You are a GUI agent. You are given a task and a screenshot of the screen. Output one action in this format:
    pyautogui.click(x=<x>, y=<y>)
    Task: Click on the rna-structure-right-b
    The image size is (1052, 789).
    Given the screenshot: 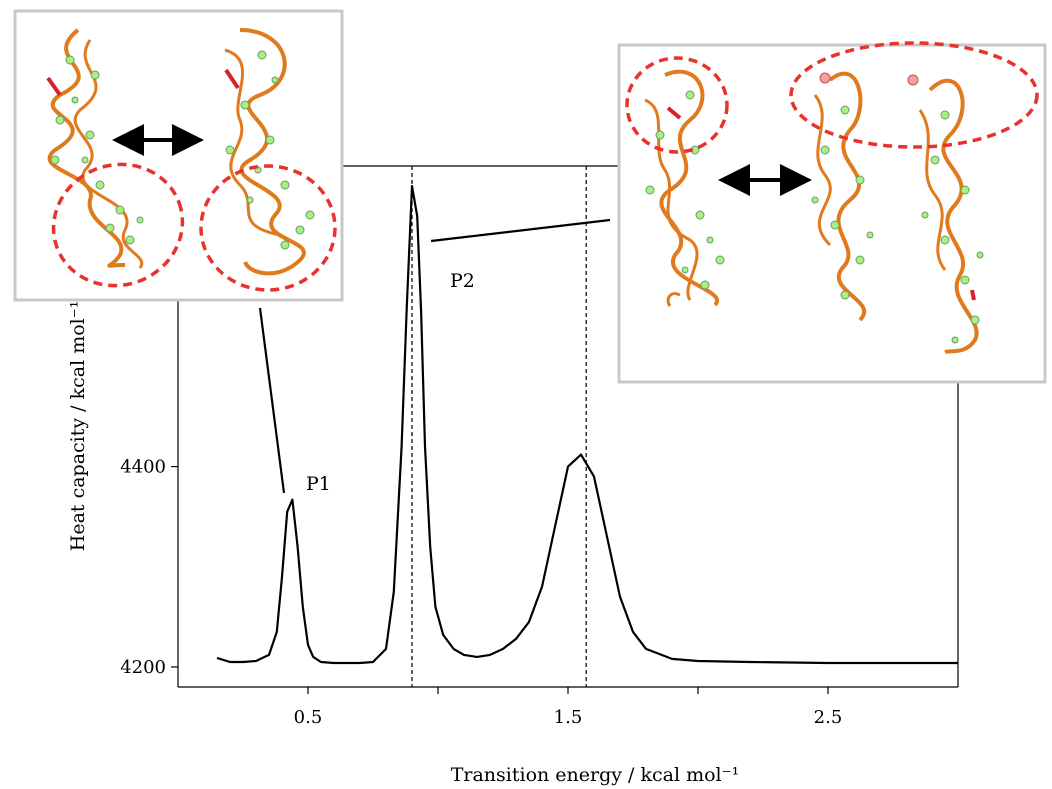 What is the action you would take?
    pyautogui.click(x=842, y=196)
    